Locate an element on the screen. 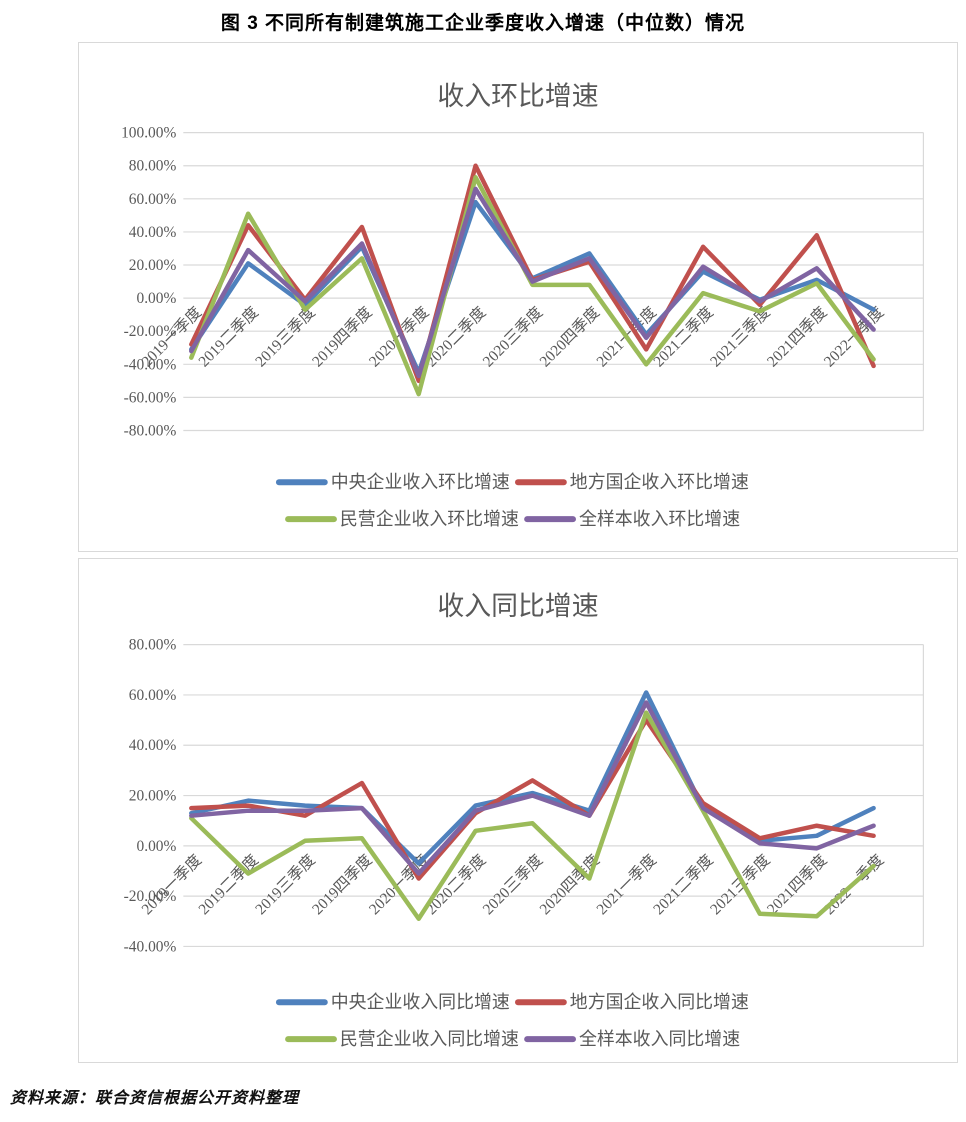 The height and width of the screenshot is (1122, 966). chart-title: 收入同比增速 is located at coordinates (517, 606).